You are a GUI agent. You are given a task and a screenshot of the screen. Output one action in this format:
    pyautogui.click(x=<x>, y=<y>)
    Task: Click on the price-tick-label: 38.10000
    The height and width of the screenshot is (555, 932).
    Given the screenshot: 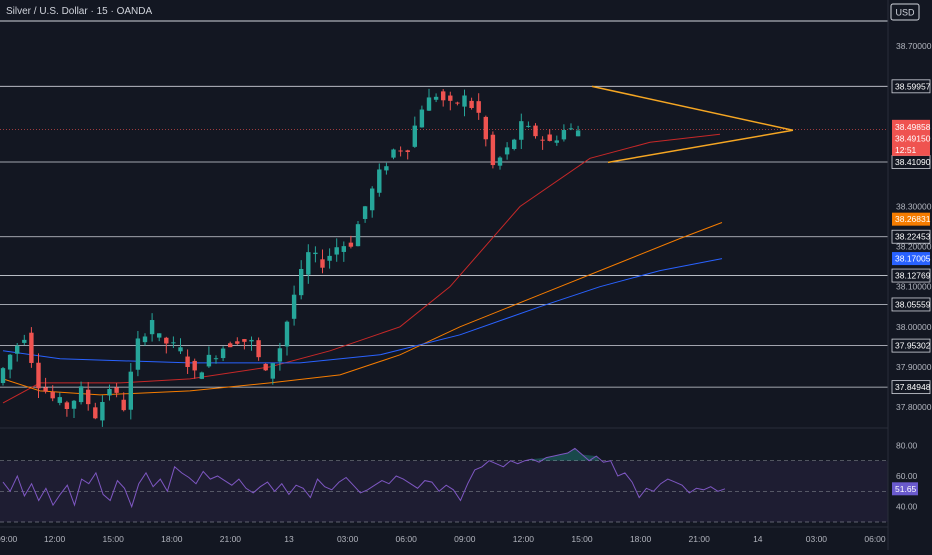 What is the action you would take?
    pyautogui.click(x=914, y=287)
    